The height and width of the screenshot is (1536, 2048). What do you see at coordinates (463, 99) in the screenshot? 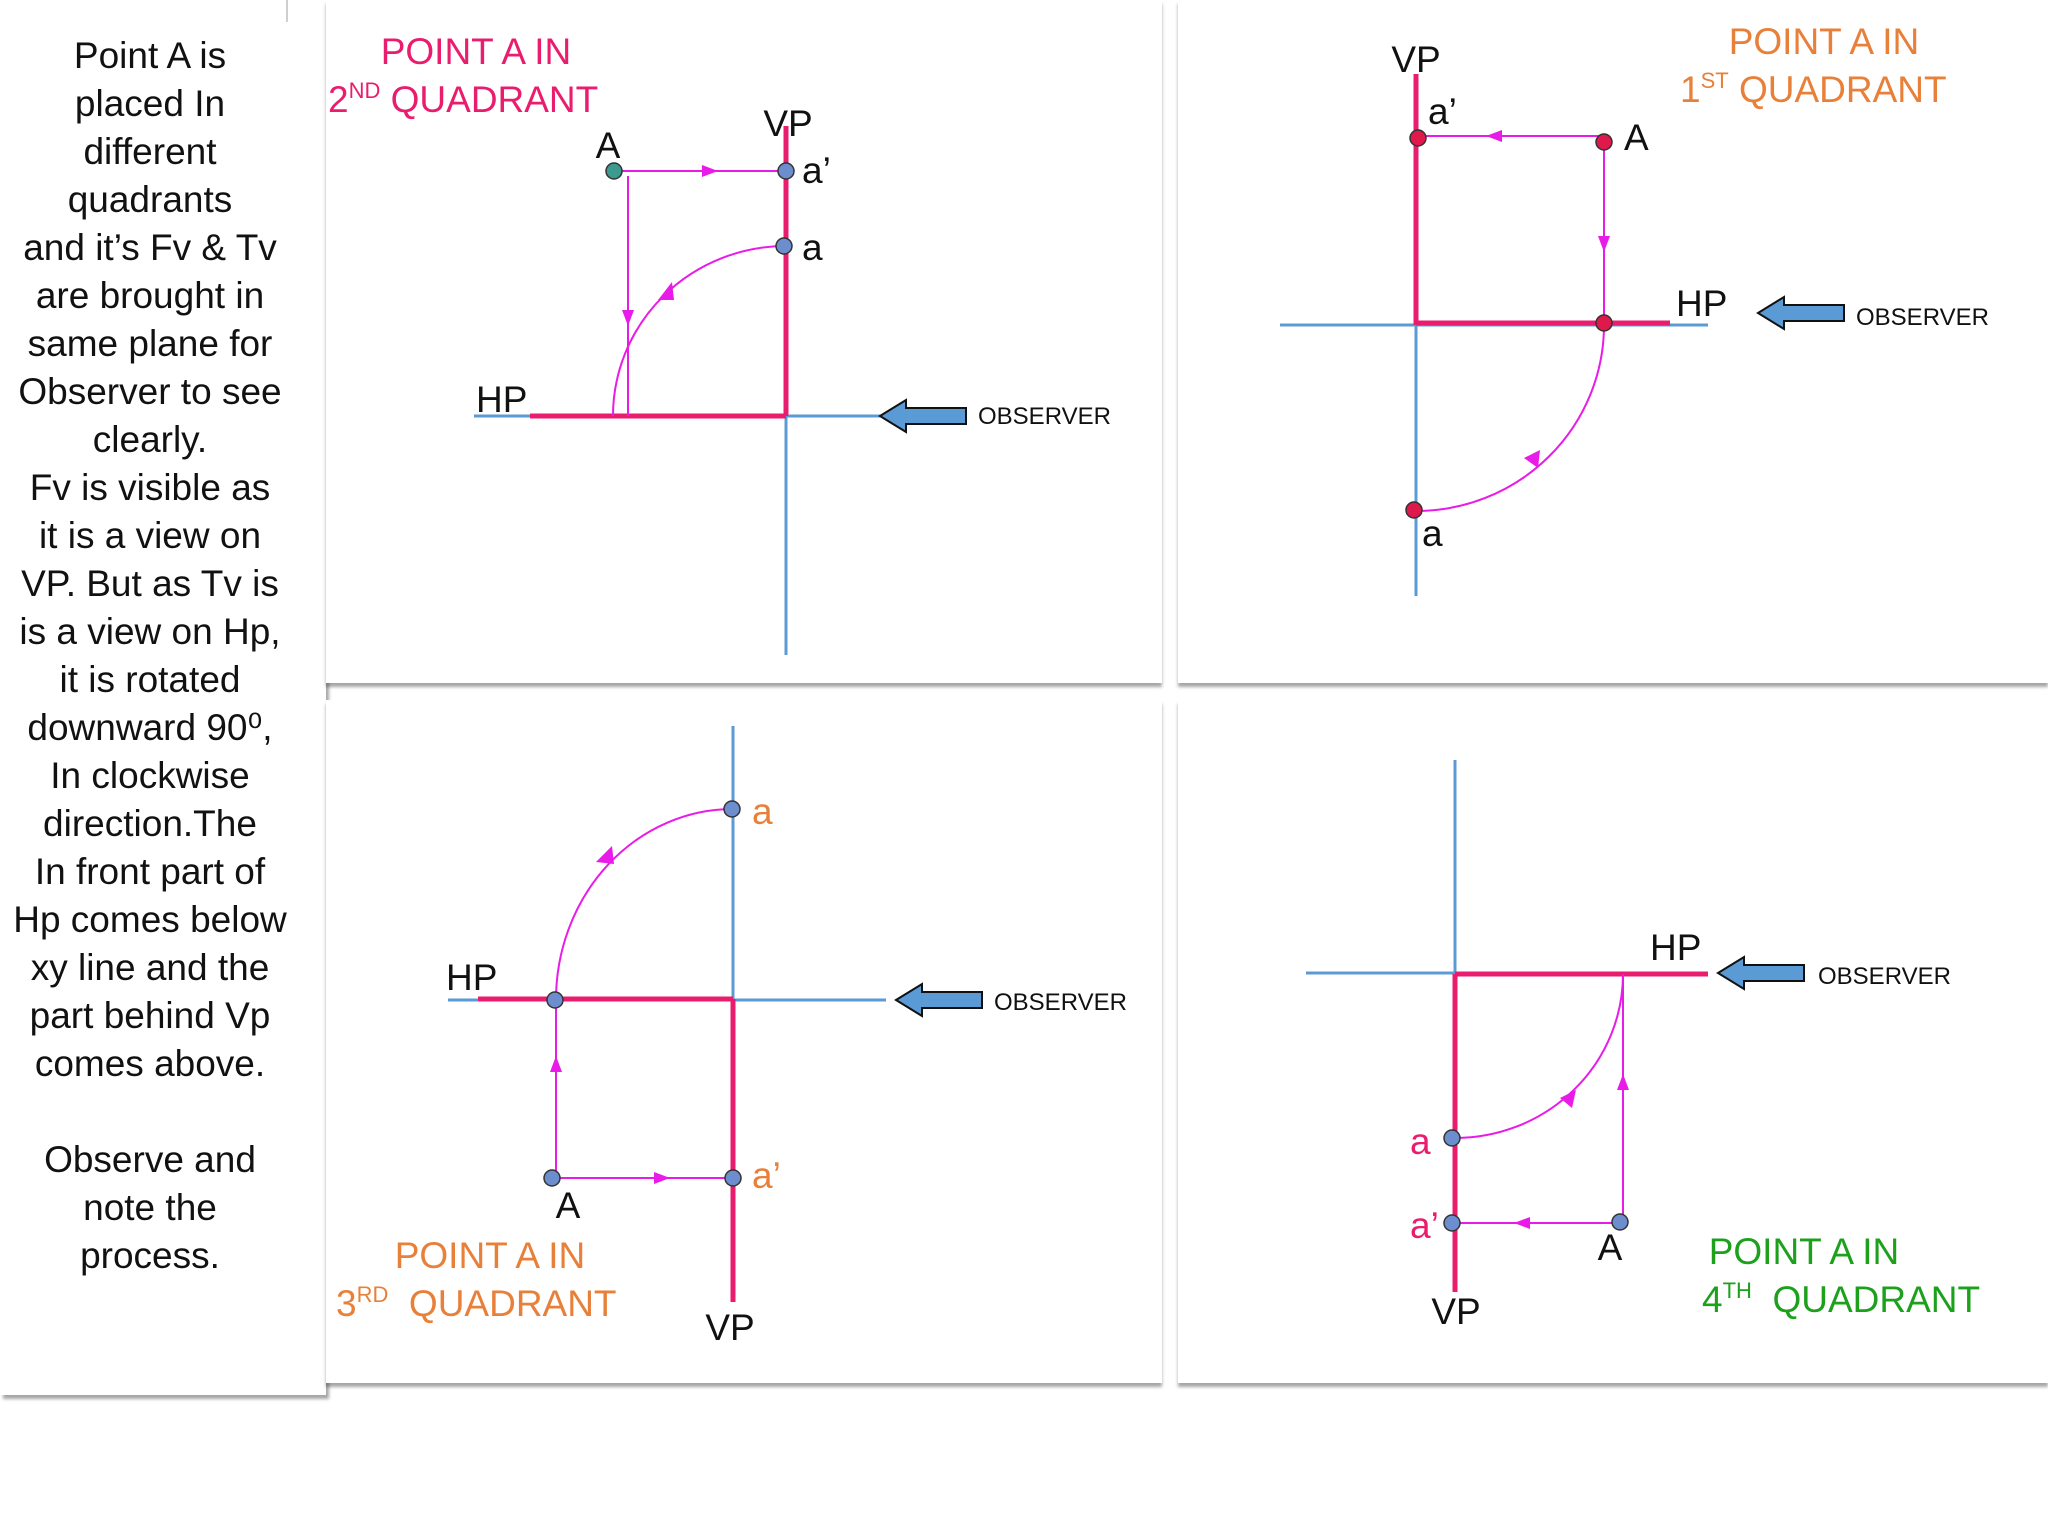
I see `q2-title-line2: 2ND QUADRANT` at bounding box center [463, 99].